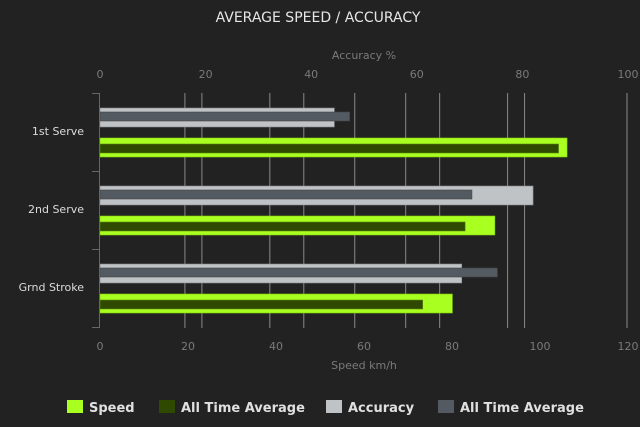 The height and width of the screenshot is (427, 640). What do you see at coordinates (112, 408) in the screenshot?
I see `legend-label: Speed` at bounding box center [112, 408].